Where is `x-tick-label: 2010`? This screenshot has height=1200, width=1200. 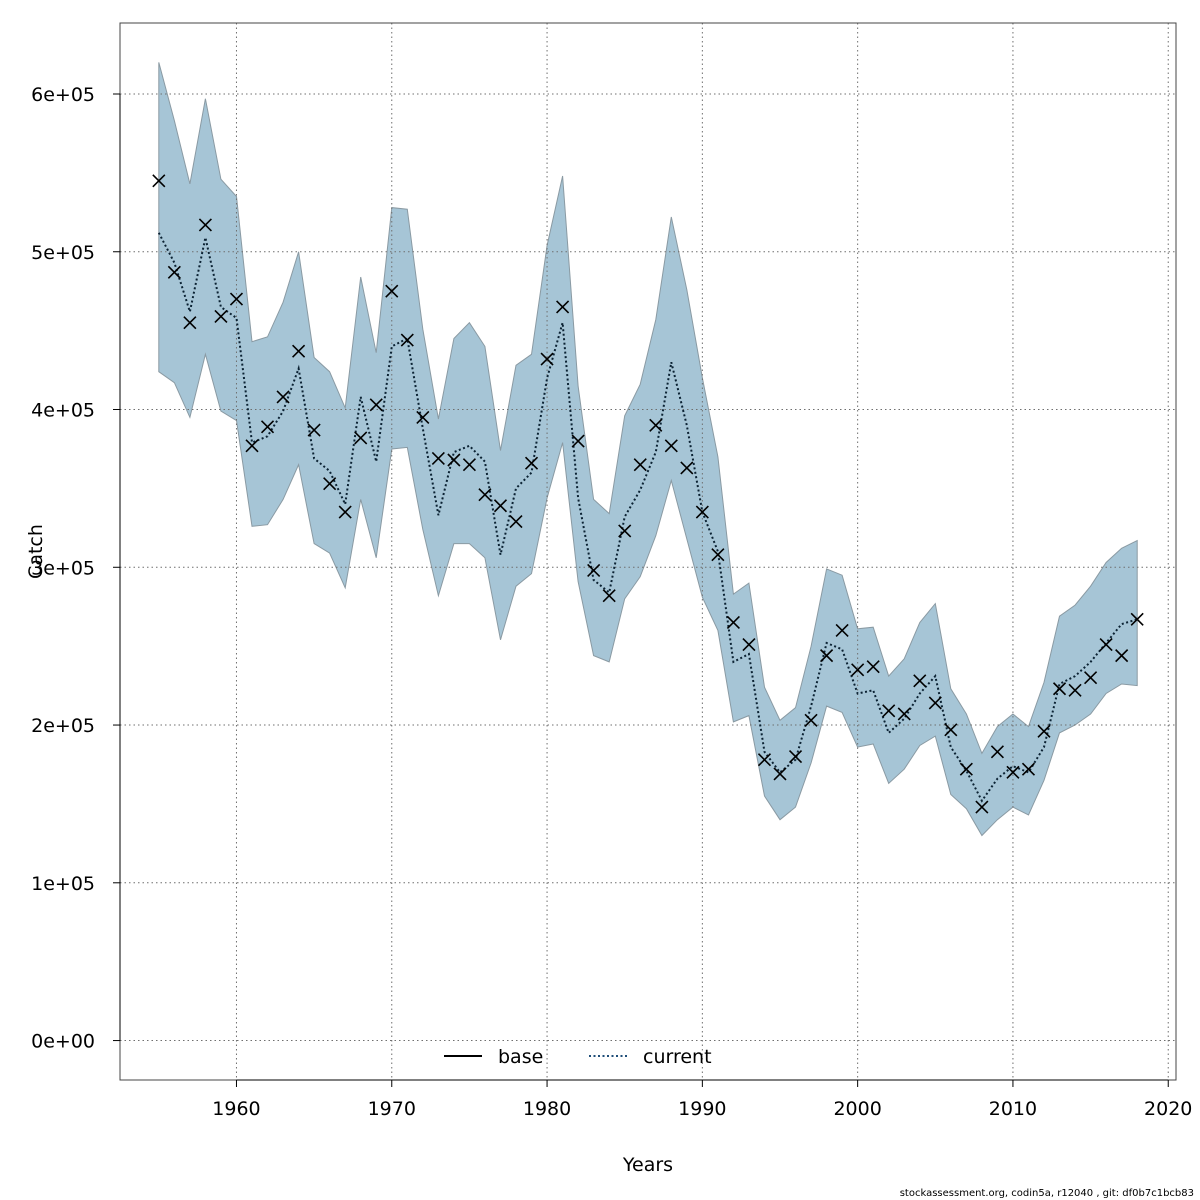 x-tick-label: 2010 is located at coordinates (1013, 1109).